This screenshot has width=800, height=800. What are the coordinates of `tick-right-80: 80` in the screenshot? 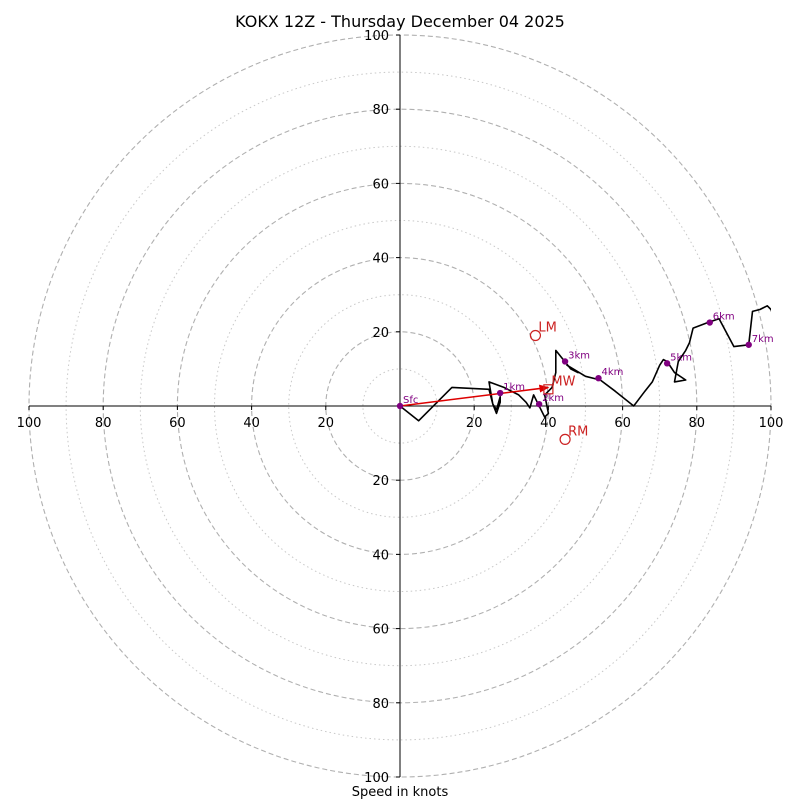 It's located at (697, 423).